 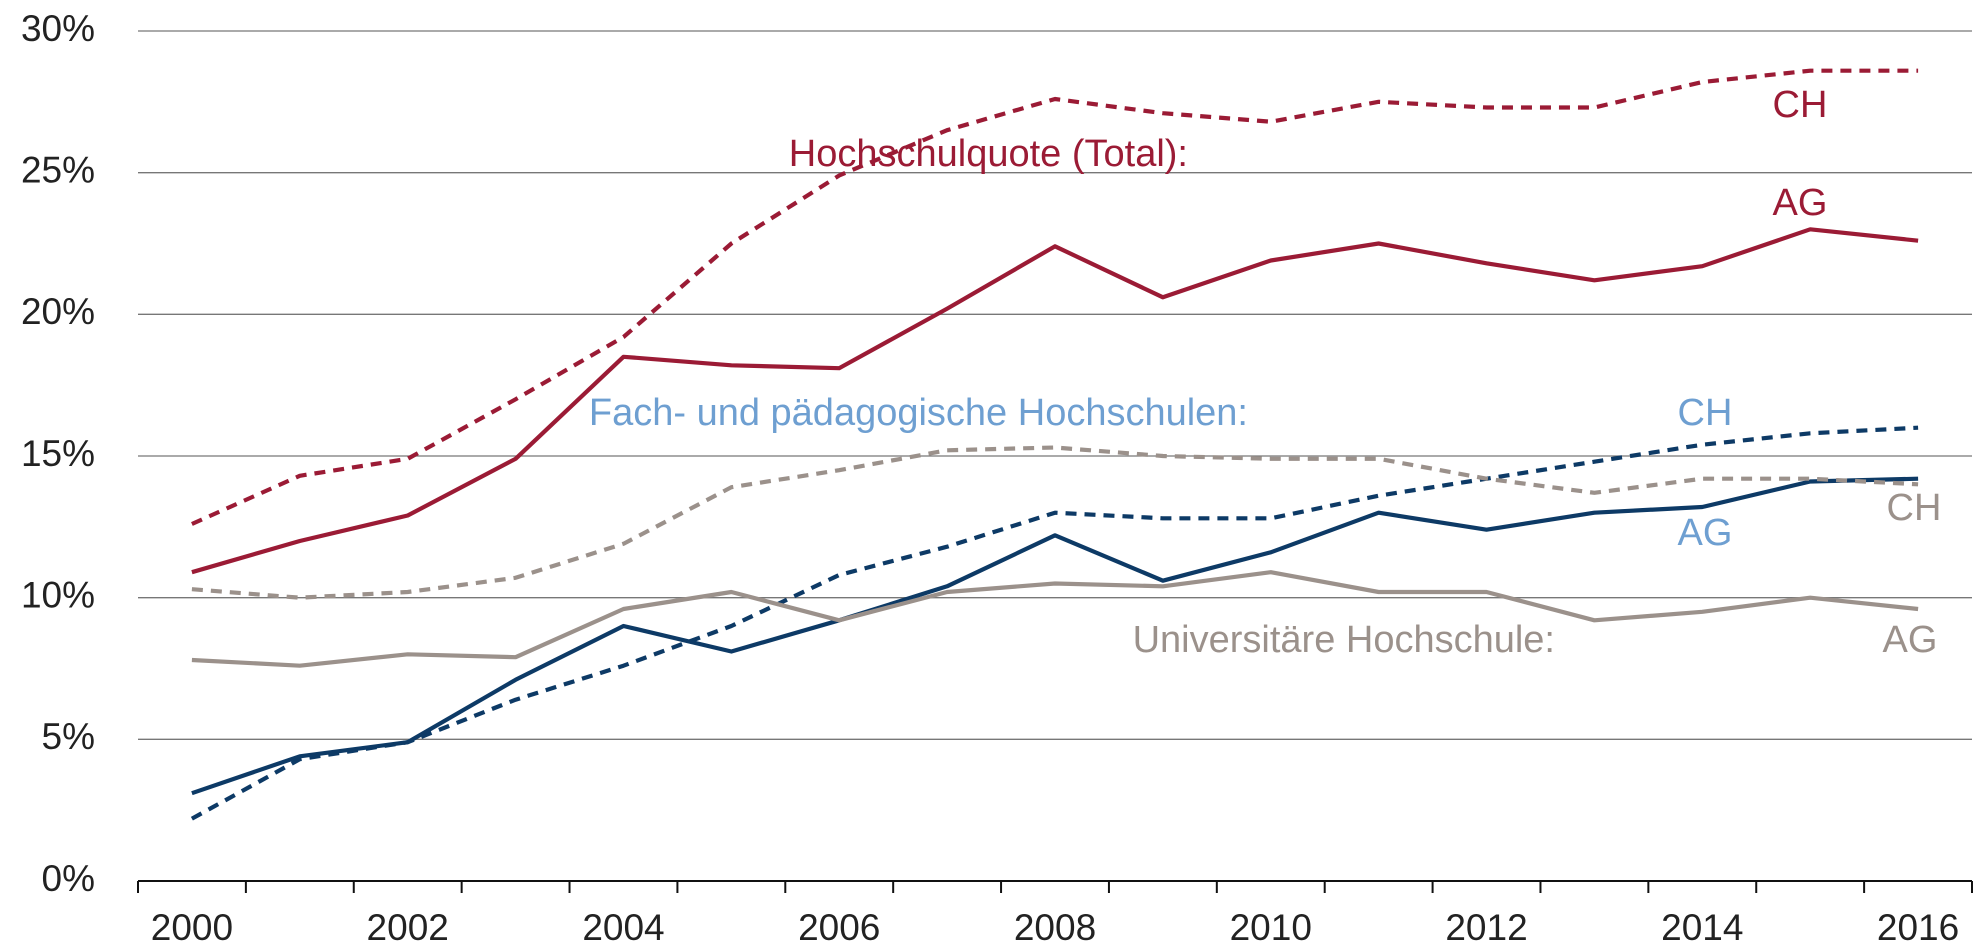 I want to click on y-tick-label: 30%, so click(x=58, y=28).